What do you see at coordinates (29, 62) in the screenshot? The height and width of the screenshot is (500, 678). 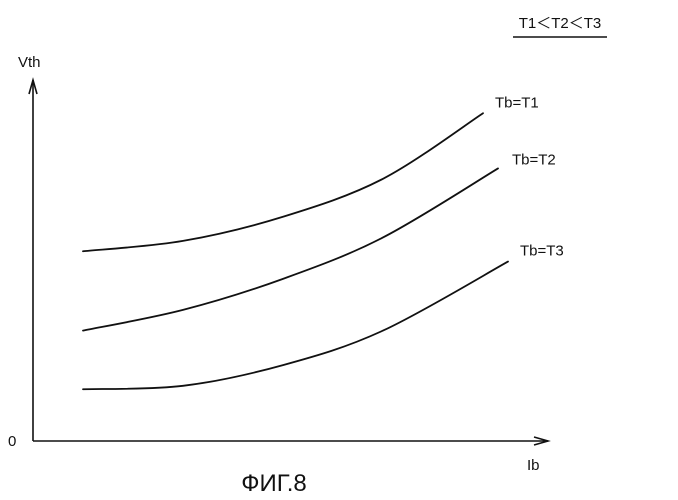 I see `y-axis-label: Vth` at bounding box center [29, 62].